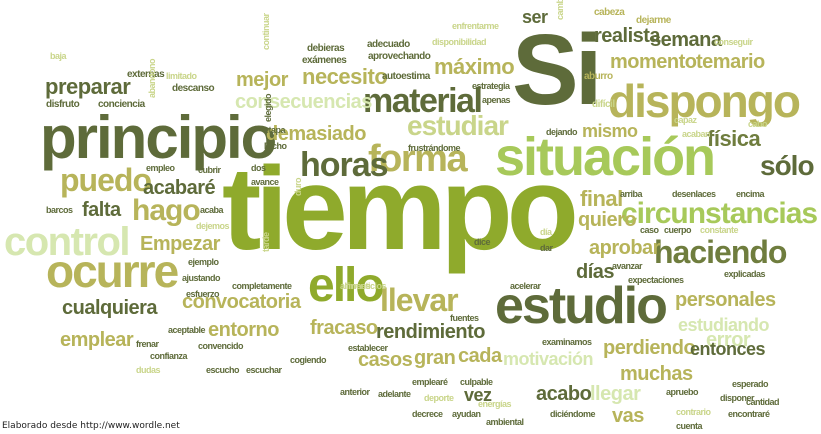 The image size is (821, 434). Describe the element at coordinates (605, 157) in the screenshot. I see `word-situacion: situación` at that location.